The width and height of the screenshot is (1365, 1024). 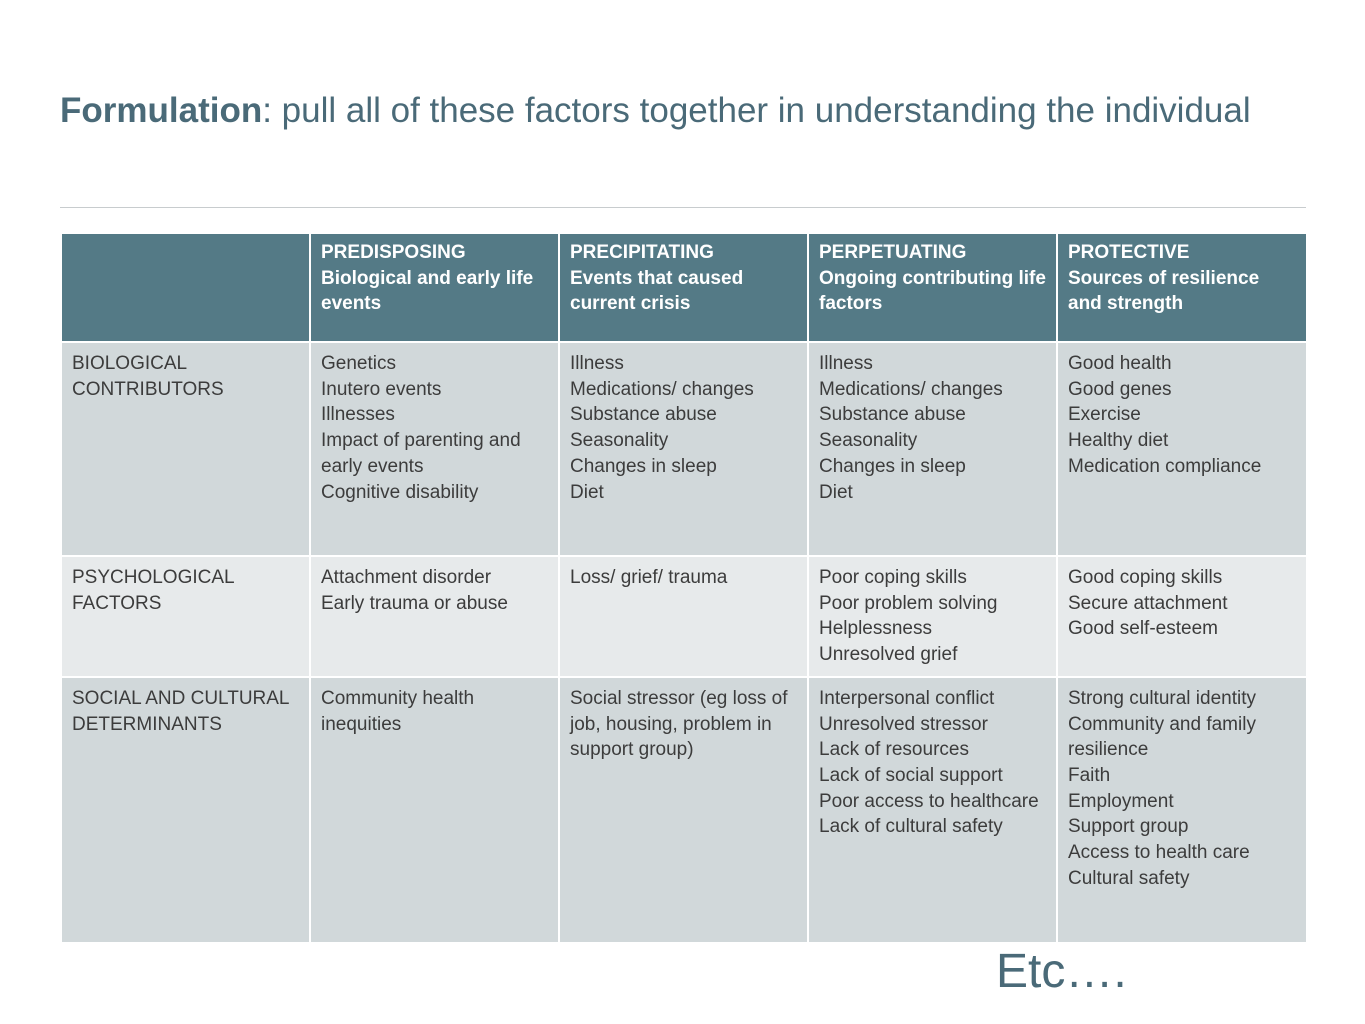 I want to click on cell-line: Loss/ grief/ trauma, so click(x=649, y=577).